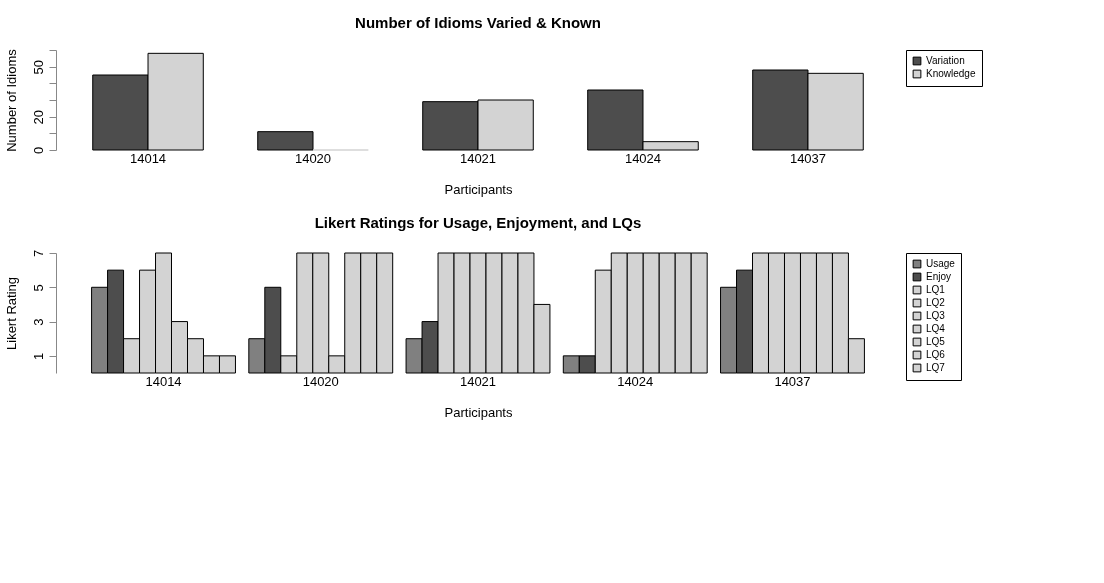  I want to click on legend-label: LQ3, so click(936, 315).